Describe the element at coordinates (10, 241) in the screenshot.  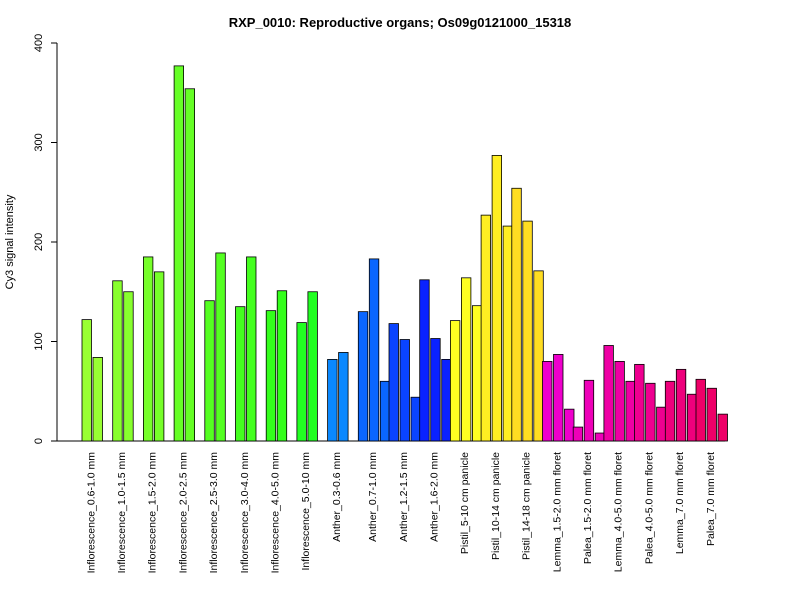
I see `y-axis-label: Cy3 signal intensity` at that location.